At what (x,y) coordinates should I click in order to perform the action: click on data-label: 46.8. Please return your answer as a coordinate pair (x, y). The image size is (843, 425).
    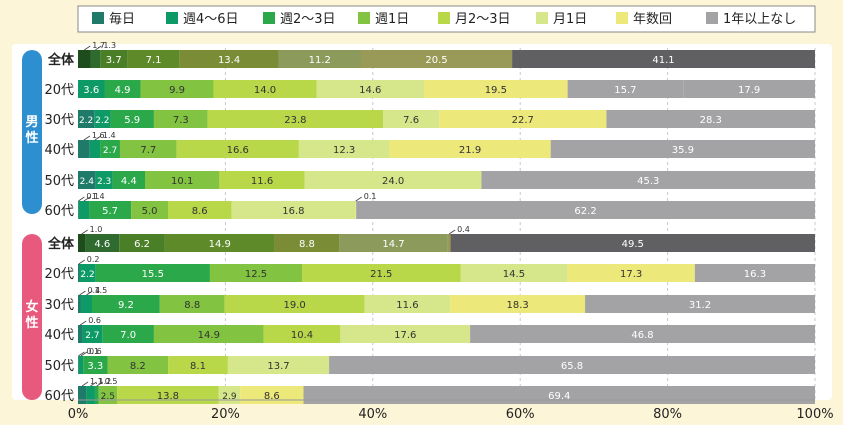
    Looking at the image, I should click on (642, 335).